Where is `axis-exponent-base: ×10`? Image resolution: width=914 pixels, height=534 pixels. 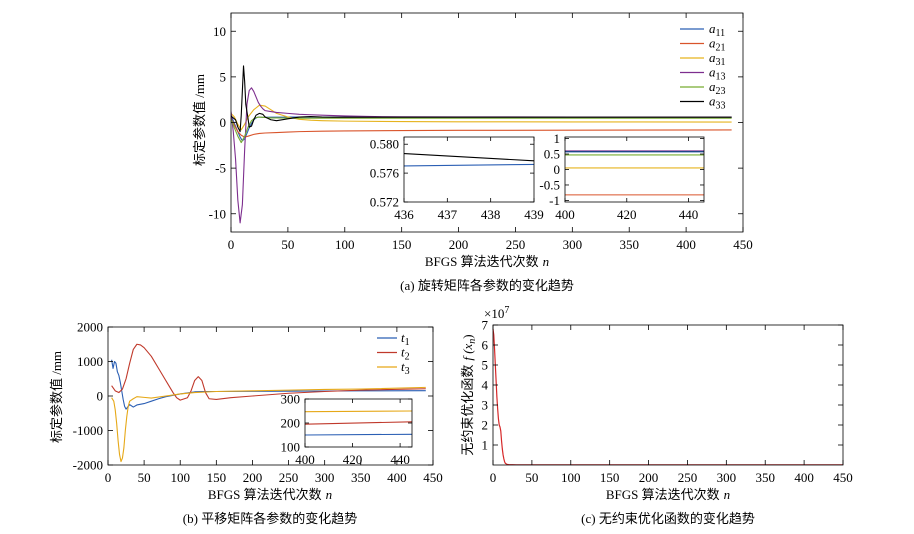 axis-exponent-base: ×10 is located at coordinates (494, 313).